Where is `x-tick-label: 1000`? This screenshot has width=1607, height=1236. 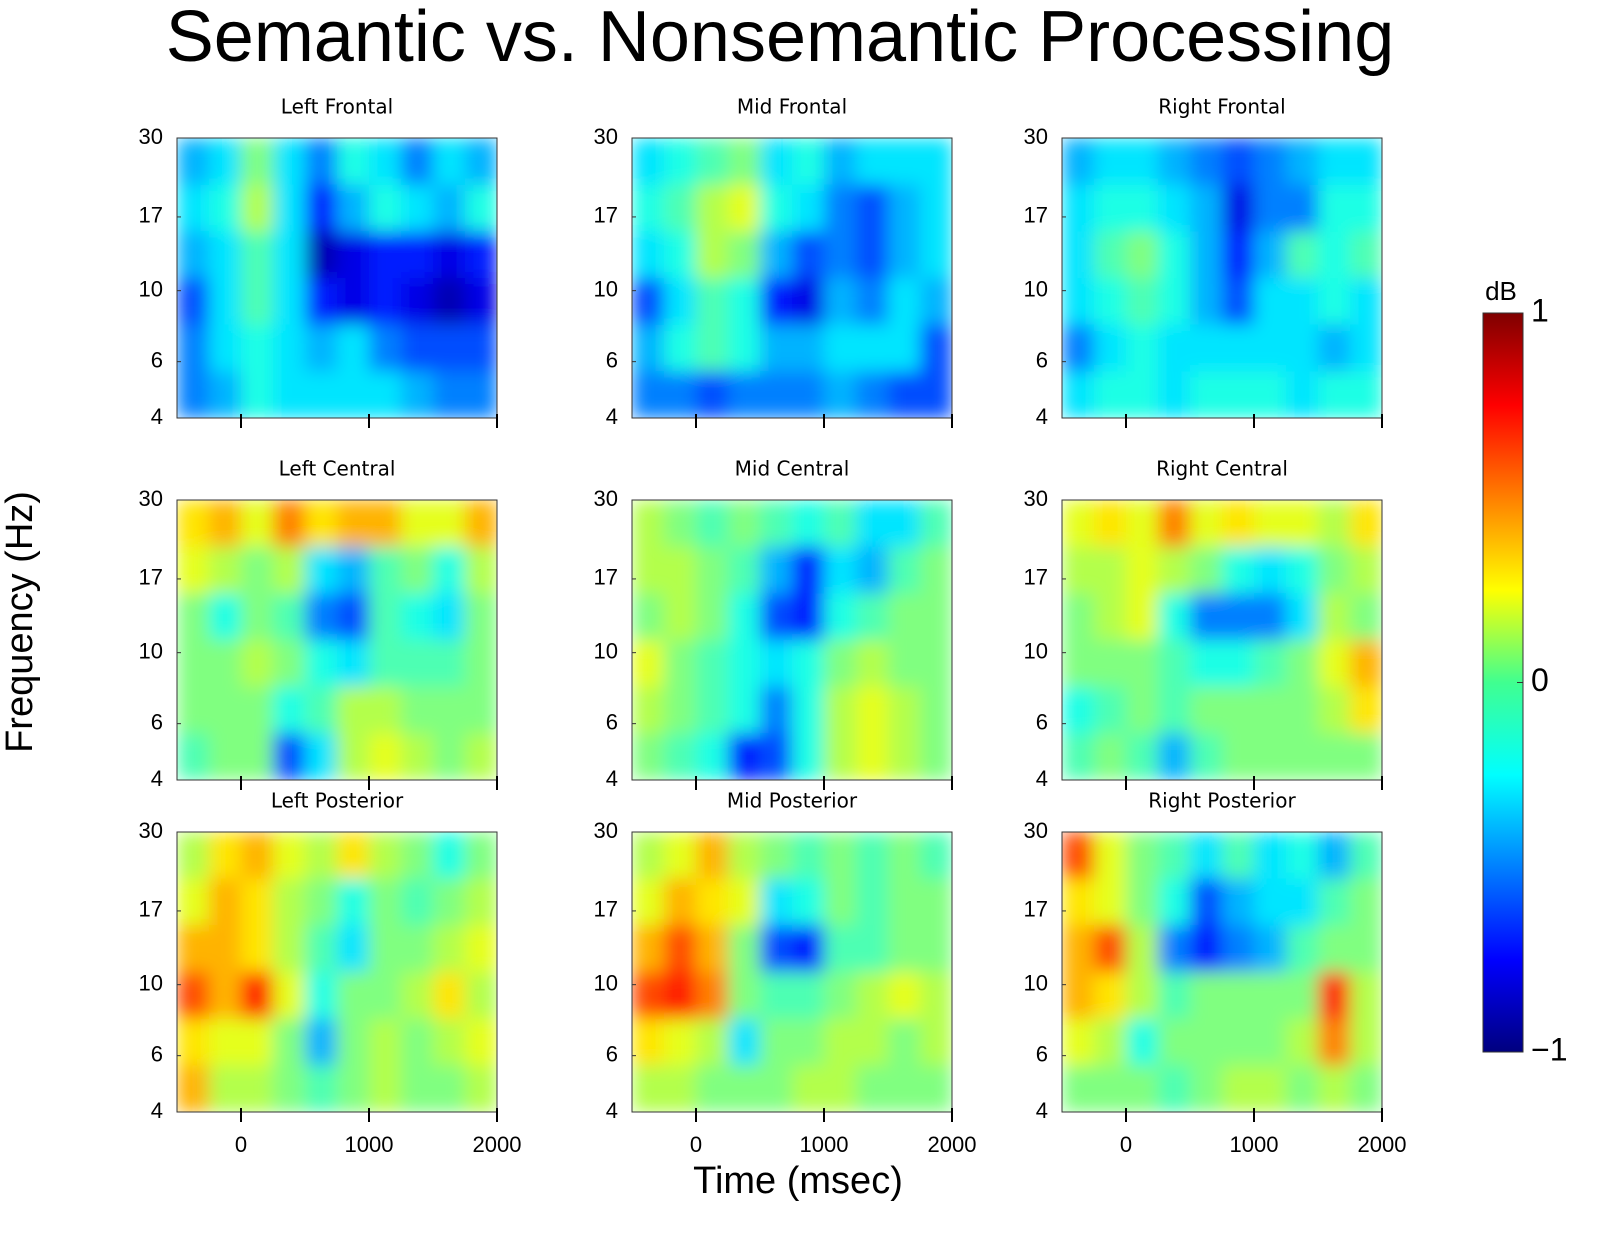 x-tick-label: 1000 is located at coordinates (369, 1144).